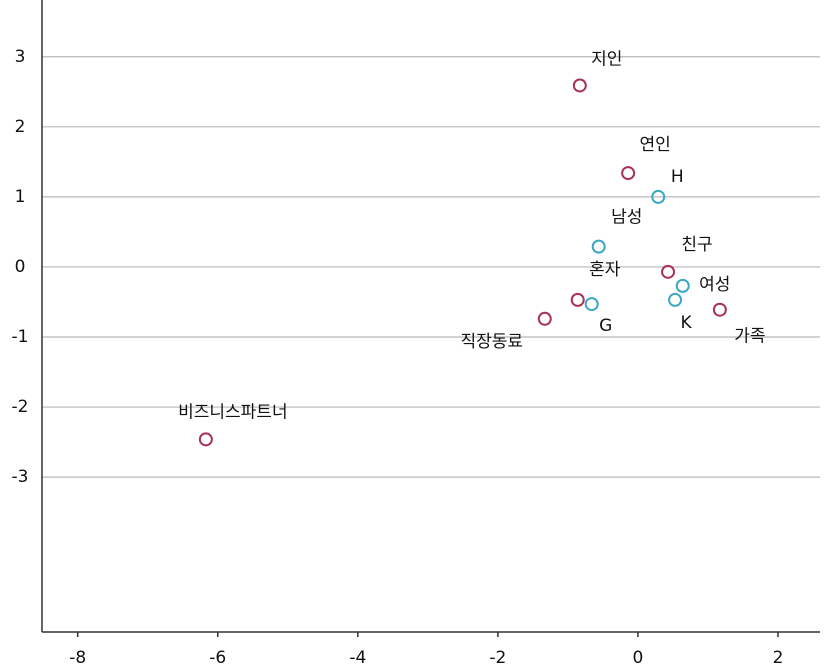  Describe the element at coordinates (677, 177) in the screenshot. I see `point-label: H` at that location.